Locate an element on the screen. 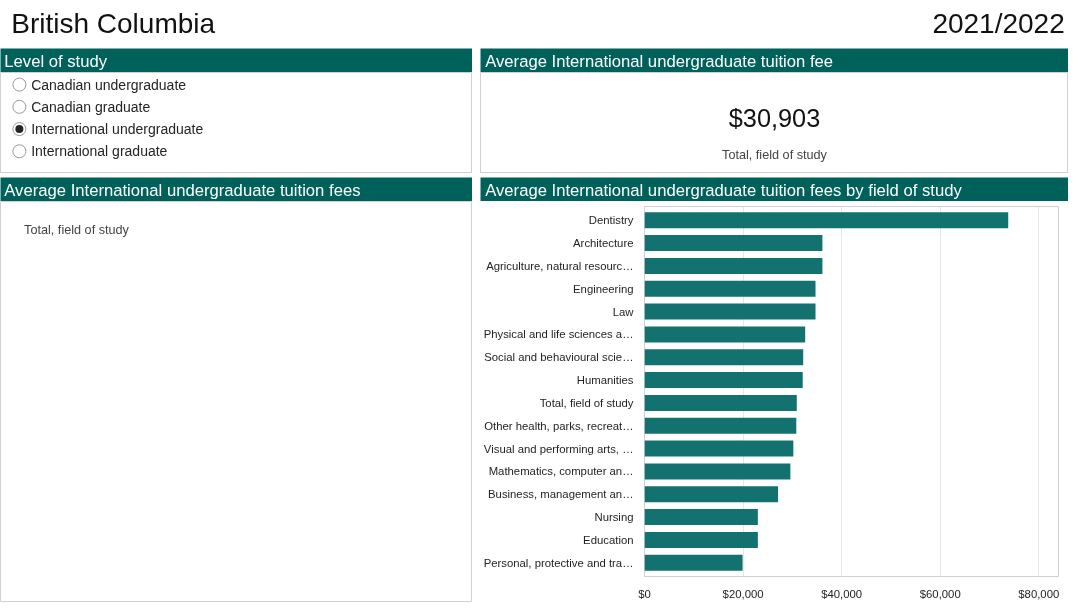 Image resolution: width=1080 pixels, height=613 pixels. category-label: International undergraduate is located at coordinates (117, 129).